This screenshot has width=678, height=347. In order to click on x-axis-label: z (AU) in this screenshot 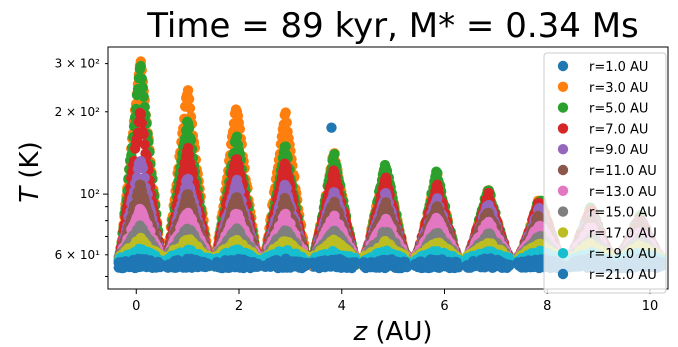, I will do `click(392, 332)`.